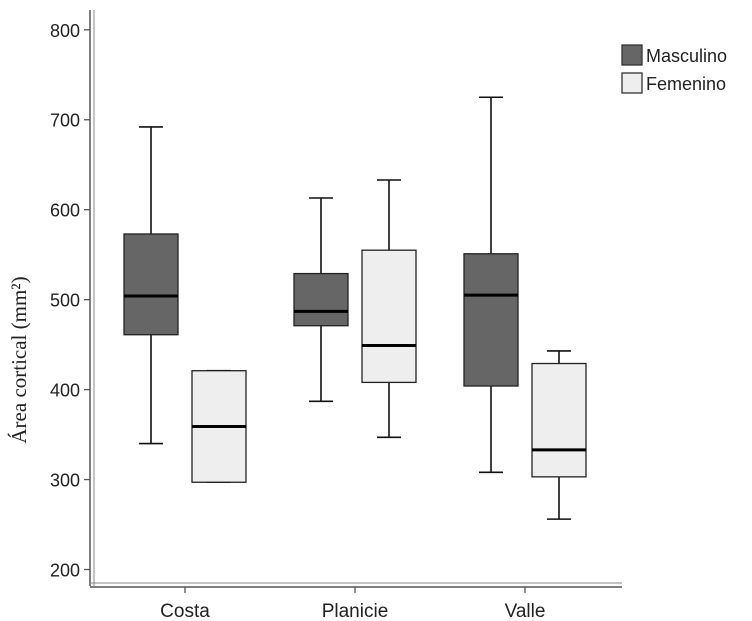 The width and height of the screenshot is (752, 621). I want to click on x-category-label-valle: Valle, so click(525, 611).